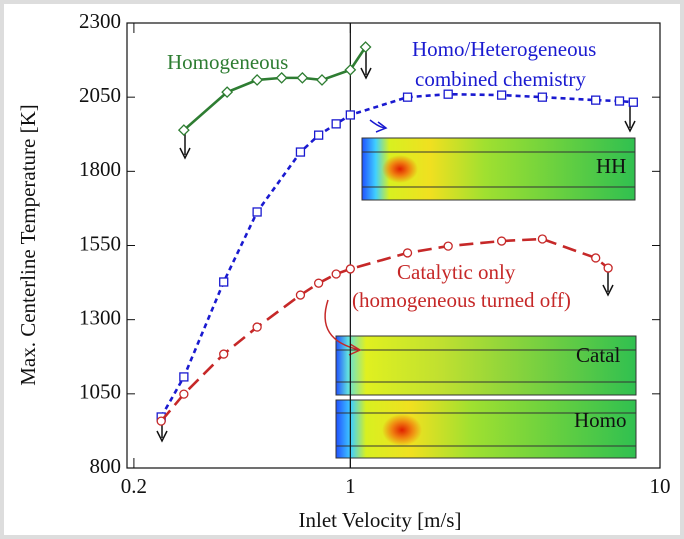 The image size is (684, 539). What do you see at coordinates (456, 272) in the screenshot?
I see `annotation: Catalytic only` at bounding box center [456, 272].